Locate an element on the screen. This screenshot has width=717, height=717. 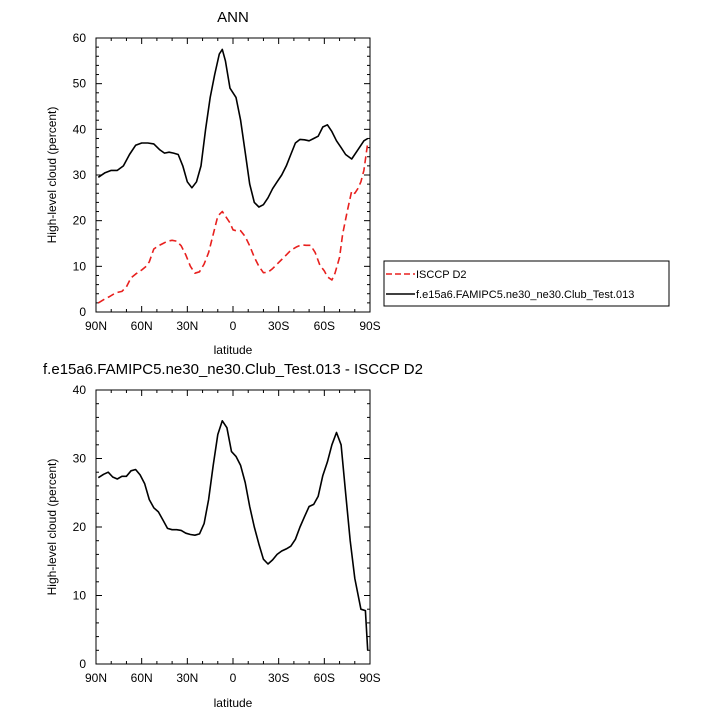
top-x-tick-label: 30N is located at coordinates (187, 326).